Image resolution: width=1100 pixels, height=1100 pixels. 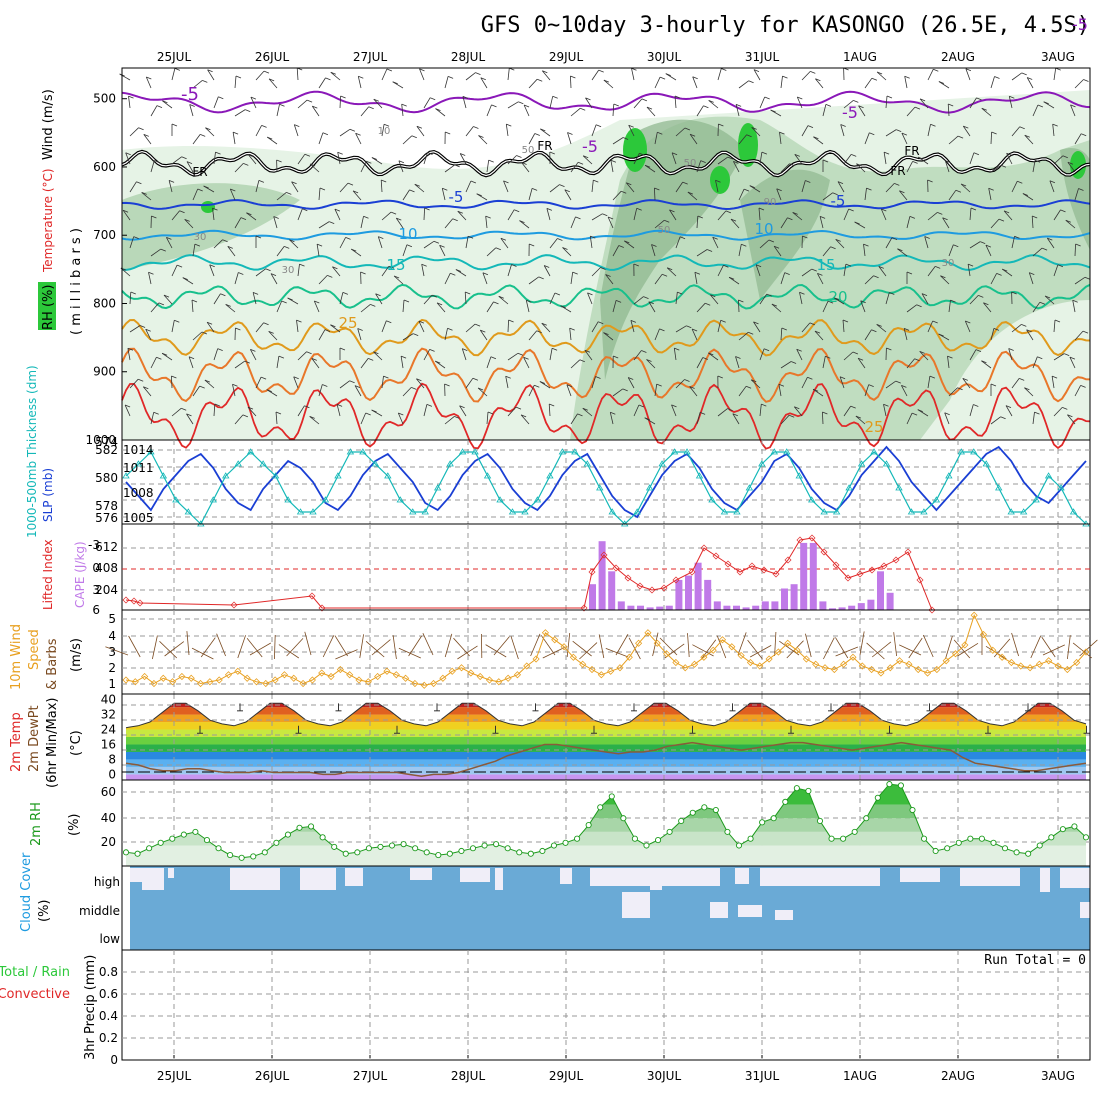 What do you see at coordinates (108, 700) in the screenshot?
I see `temp-tick: 40` at bounding box center [108, 700].